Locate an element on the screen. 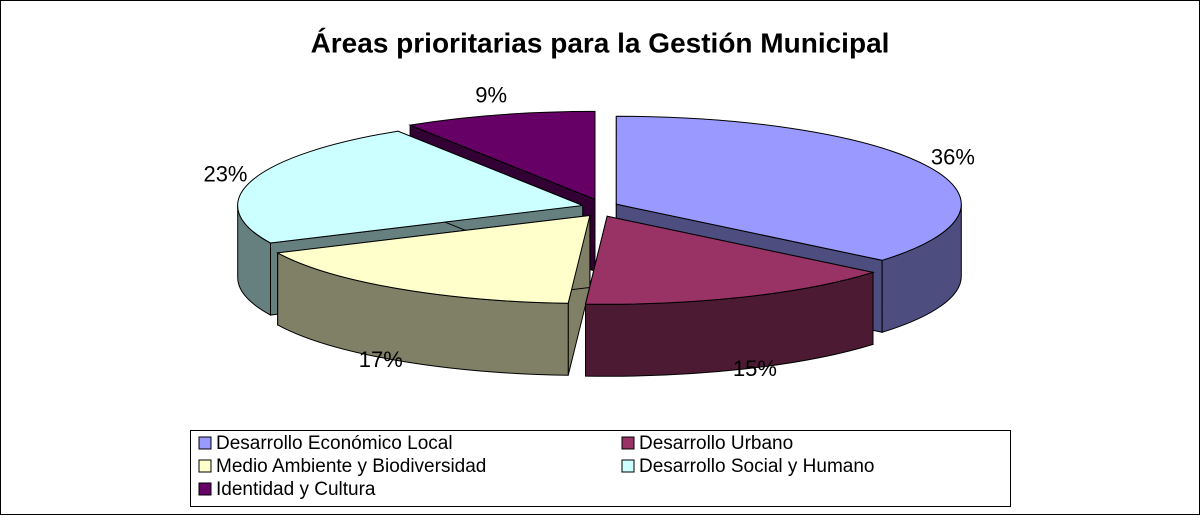 The image size is (1201, 516). legend-label: Desarrollo Económico Local is located at coordinates (334, 443).